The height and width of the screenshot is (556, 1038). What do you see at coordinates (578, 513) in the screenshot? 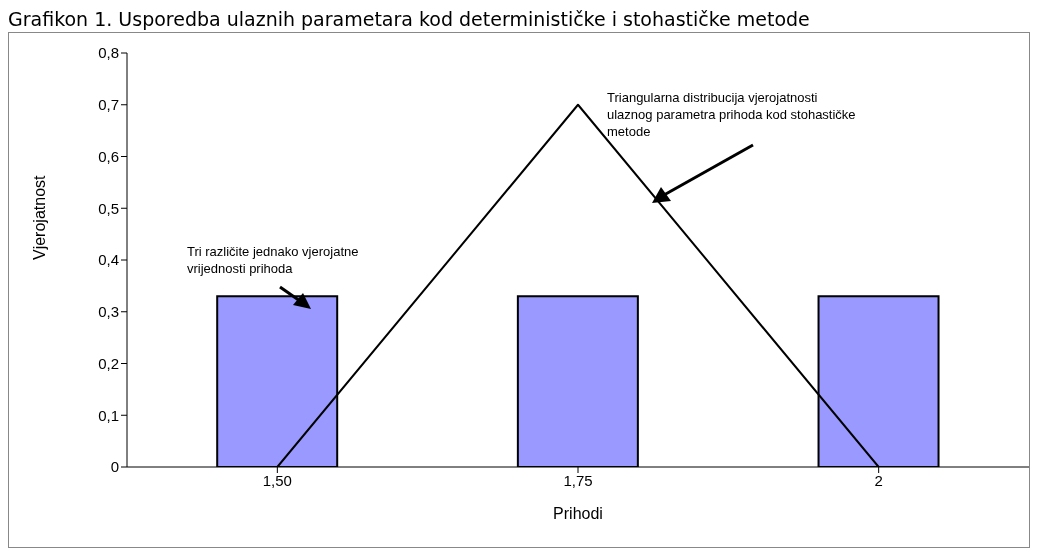
I see `x-axis-title: Prihodi` at bounding box center [578, 513].